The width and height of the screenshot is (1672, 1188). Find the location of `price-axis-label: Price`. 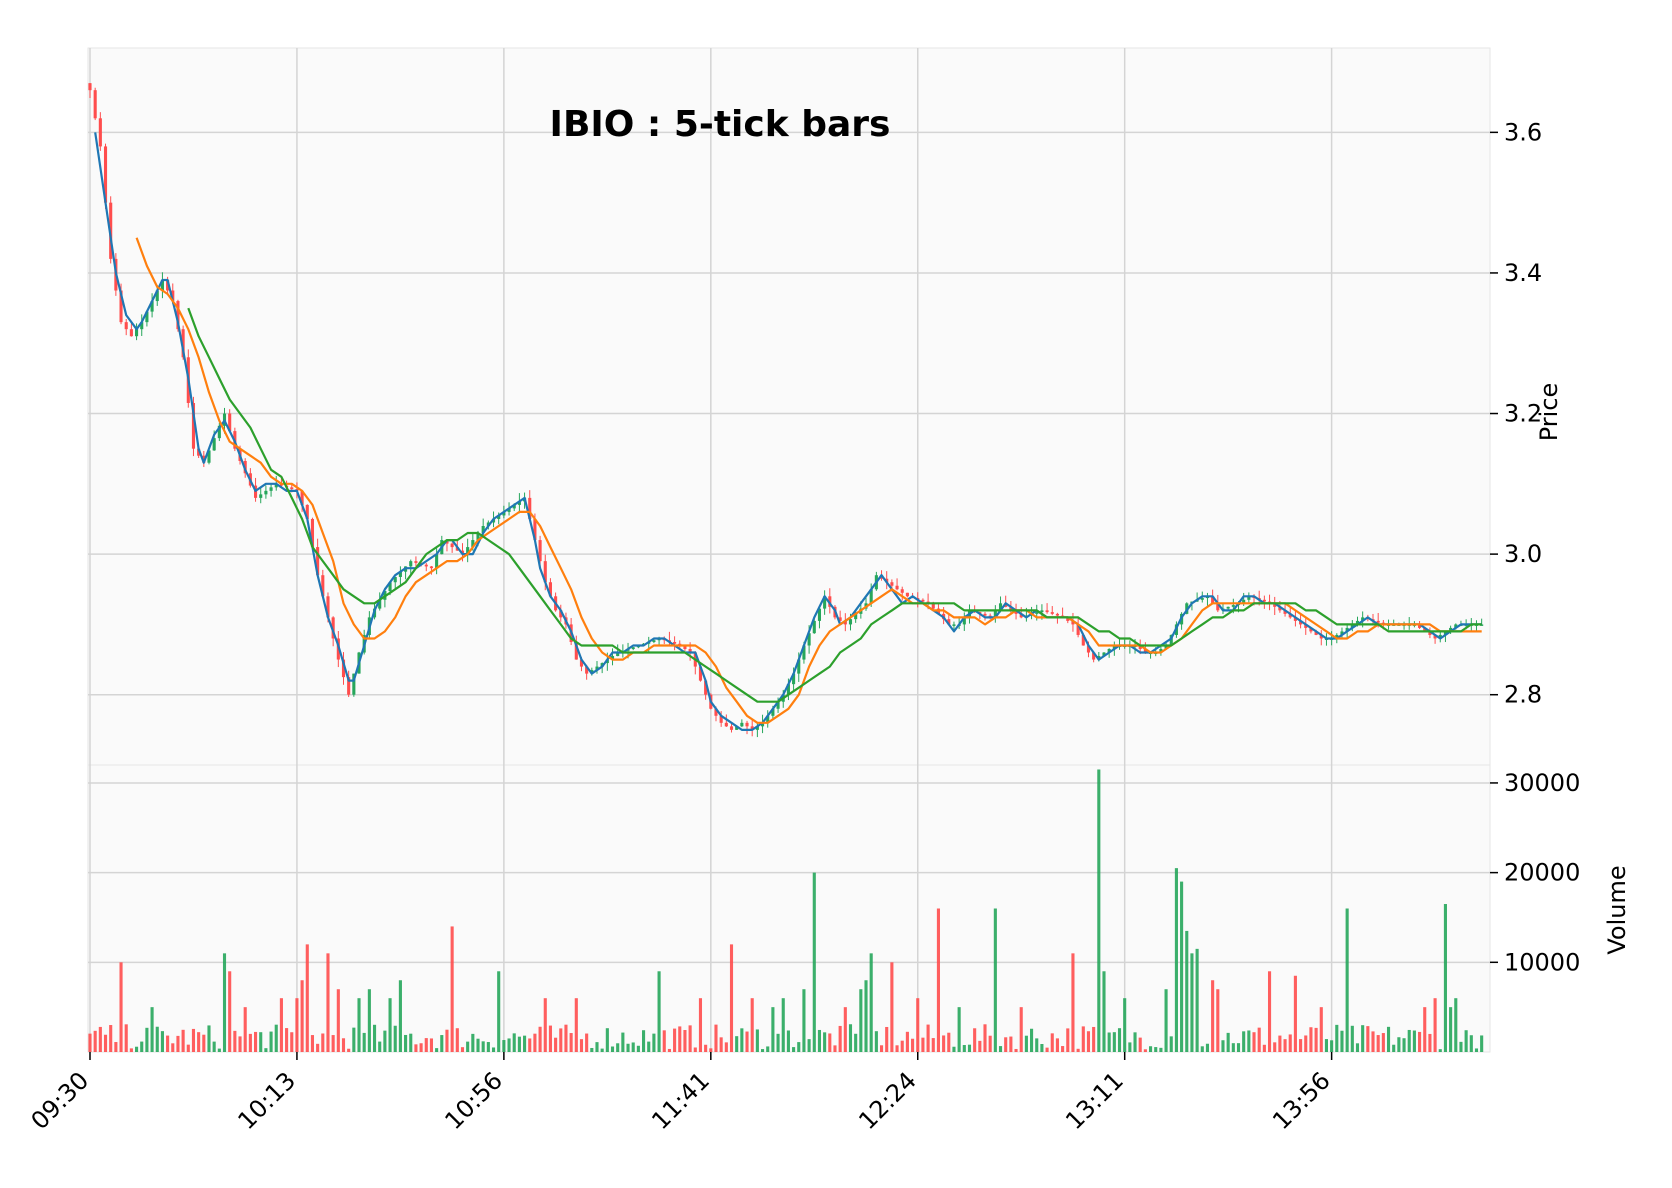

price-axis-label: Price is located at coordinates (1549, 412).